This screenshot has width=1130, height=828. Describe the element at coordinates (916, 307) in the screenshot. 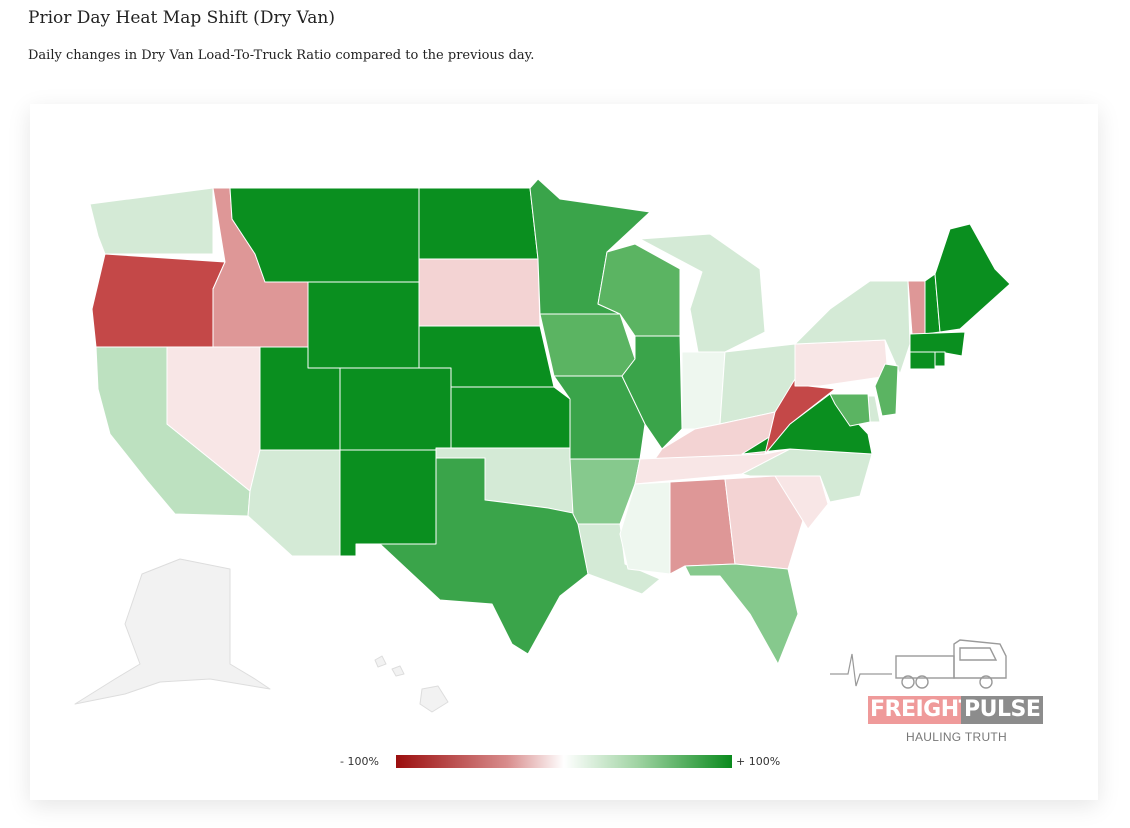

I see `state-VT` at that location.